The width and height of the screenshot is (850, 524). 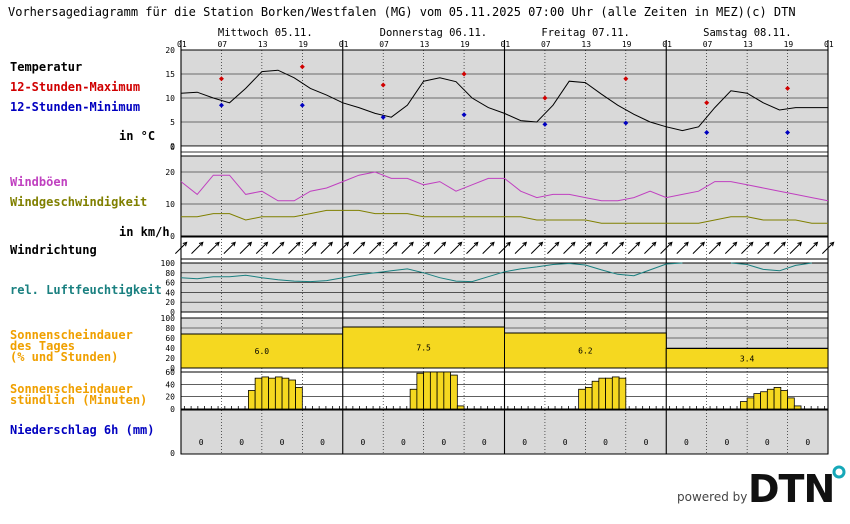 I want to click on temp-y-tick: 5, so click(x=172, y=122).